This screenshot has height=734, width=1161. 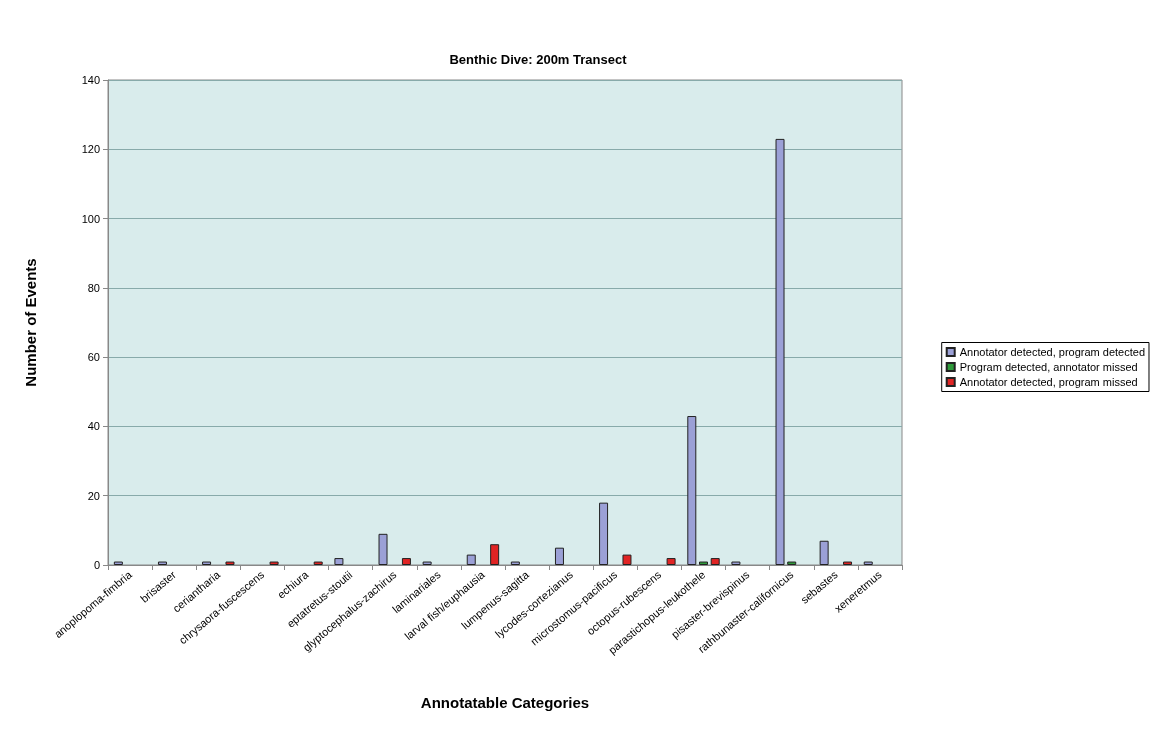 I want to click on y-tick-label: 100, so click(x=90, y=218).